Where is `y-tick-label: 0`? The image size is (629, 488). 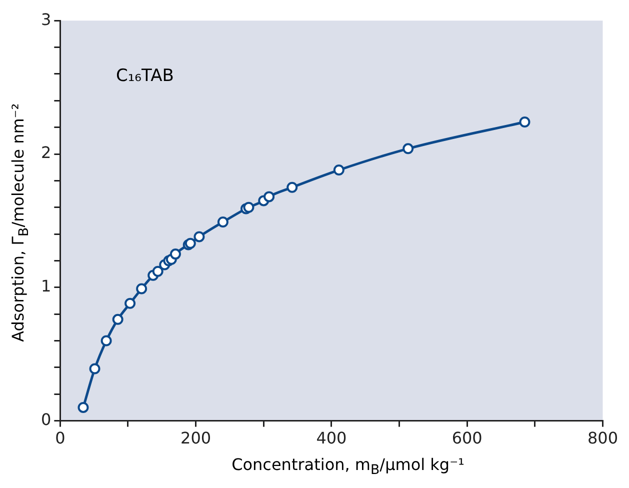
y-tick-label: 0 is located at coordinates (46, 419).